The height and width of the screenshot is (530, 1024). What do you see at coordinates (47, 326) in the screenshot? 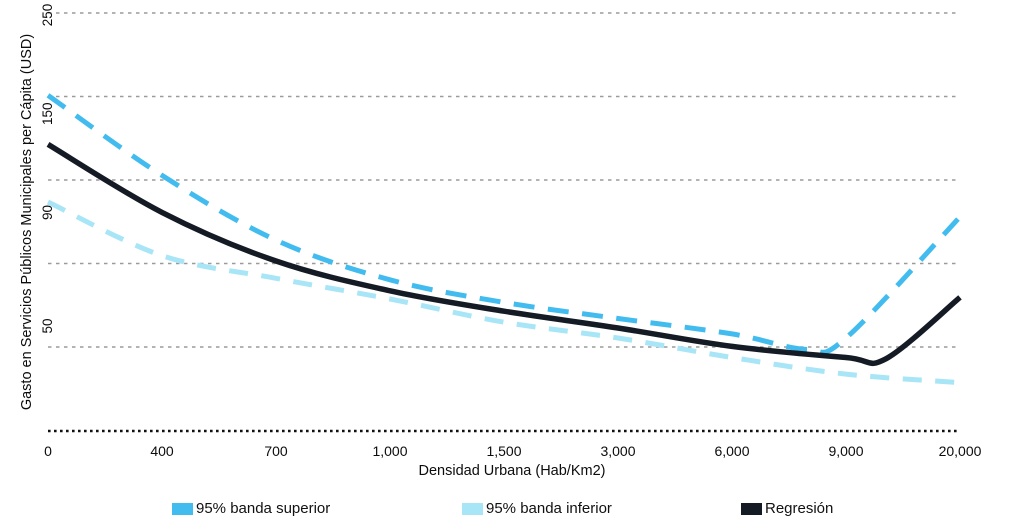
I see `y-tick-label: 50` at bounding box center [47, 326].